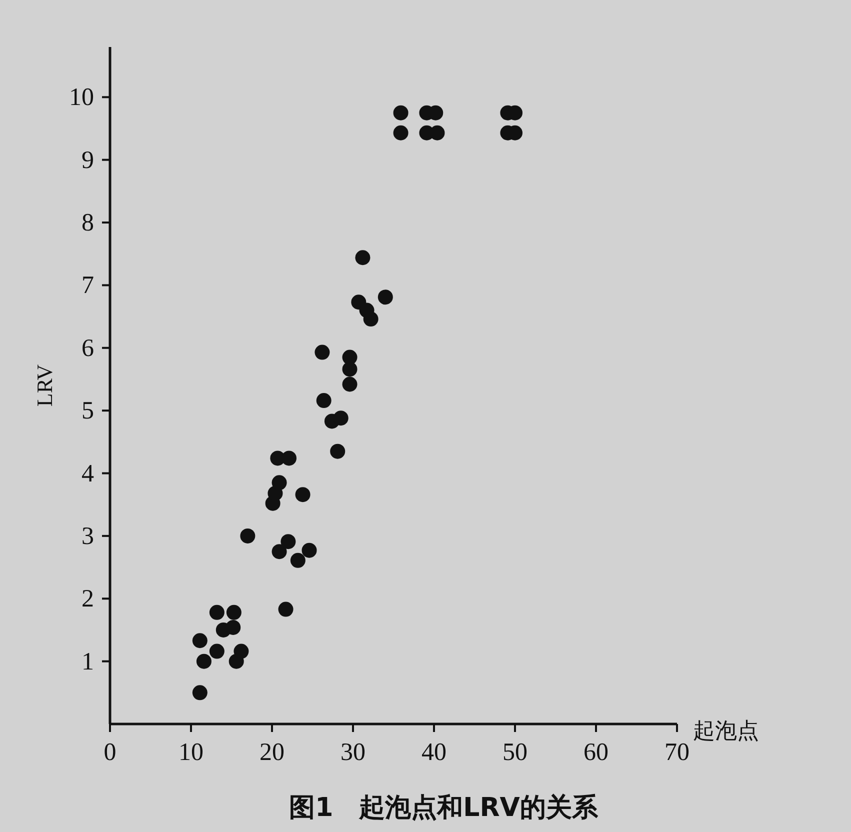 The width and height of the screenshot is (851, 832). What do you see at coordinates (88, 474) in the screenshot?
I see `y-tick-label: 4` at bounding box center [88, 474].